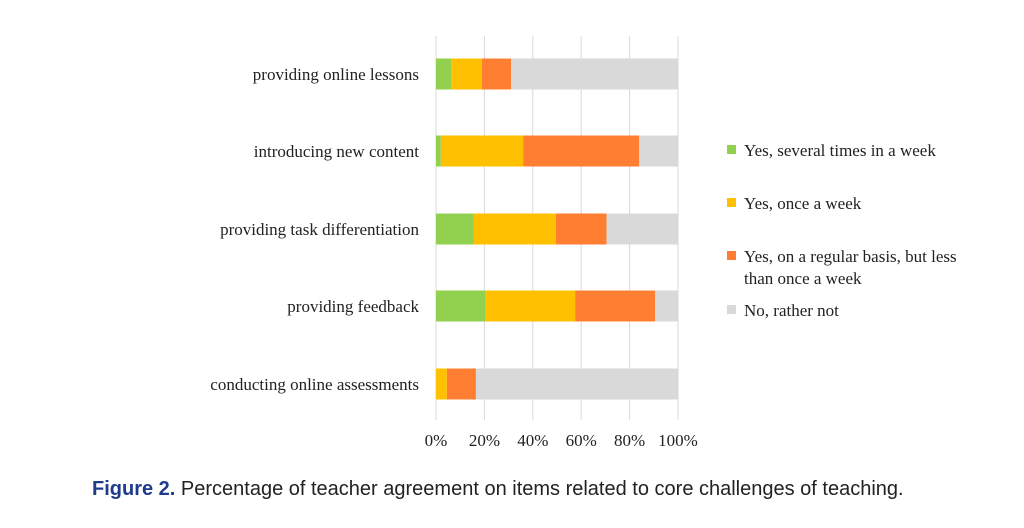  I want to click on category-label: providing online lessons, so click(336, 74).